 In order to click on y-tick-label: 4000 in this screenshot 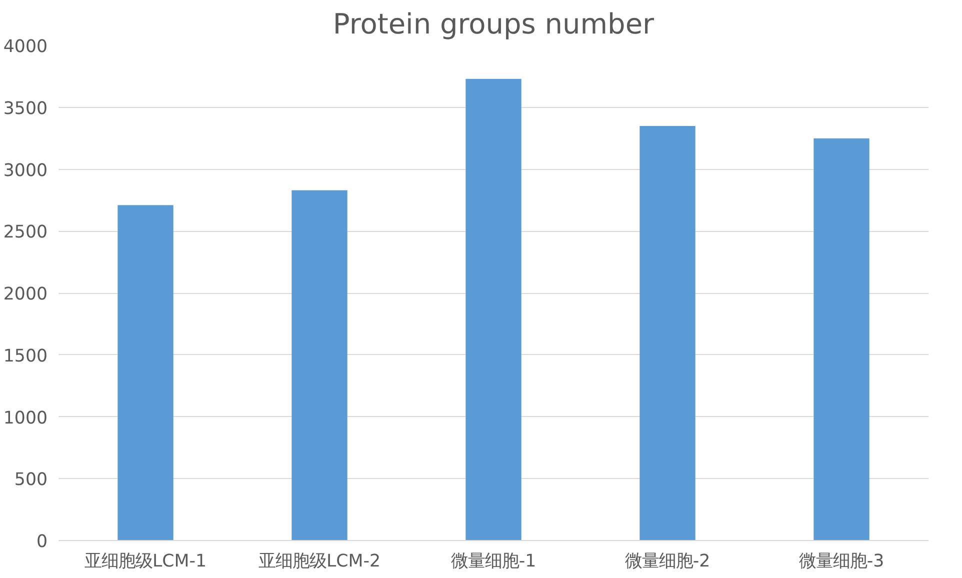, I will do `click(25, 47)`.